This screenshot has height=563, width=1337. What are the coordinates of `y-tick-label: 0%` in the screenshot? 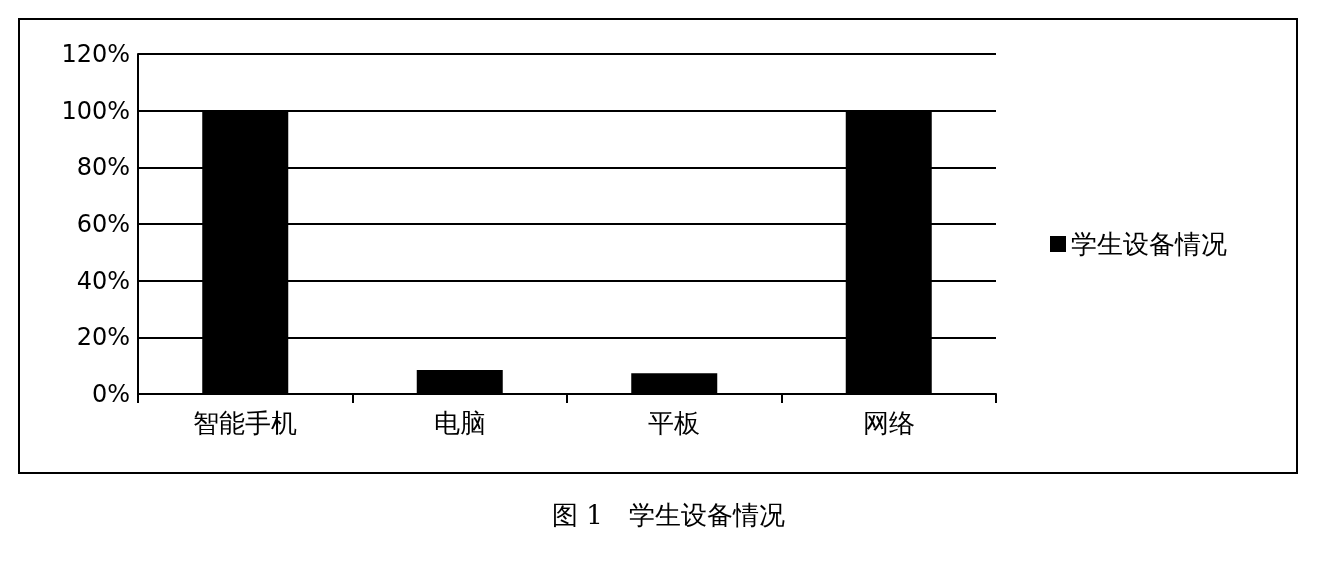 It's located at (110, 394).